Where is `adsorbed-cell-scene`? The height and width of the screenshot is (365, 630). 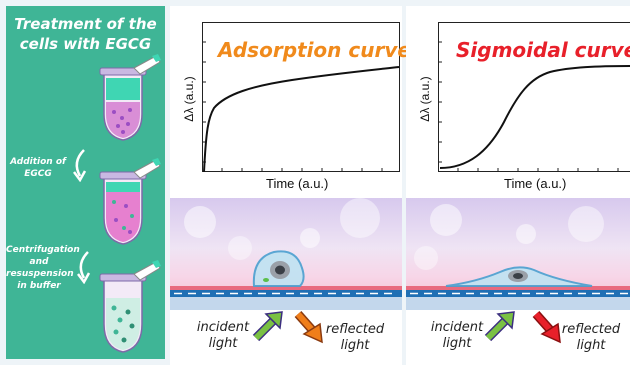 adsorbed-cell-scene is located at coordinates (286, 254).